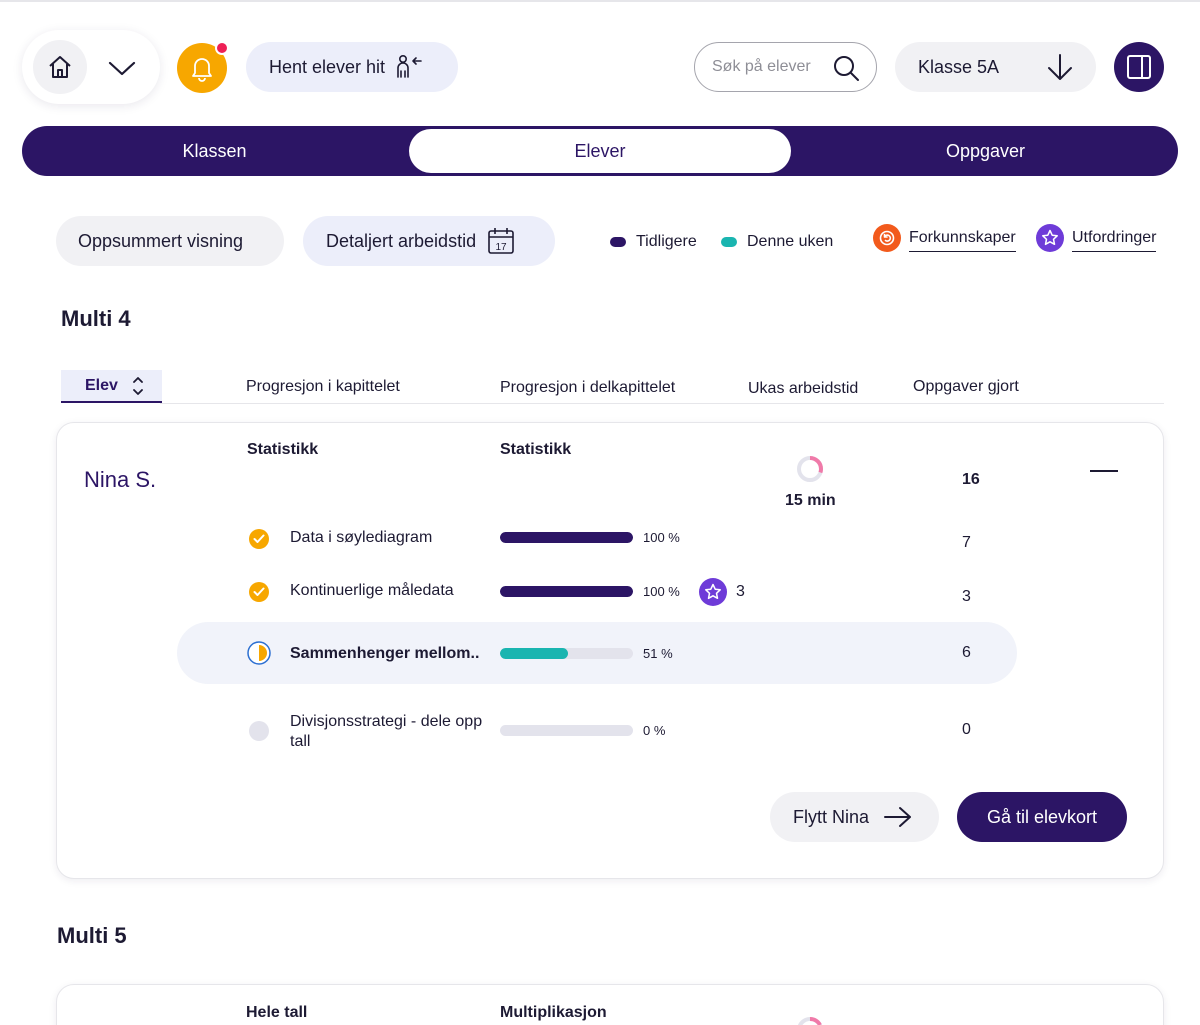 The height and width of the screenshot is (1025, 1200). What do you see at coordinates (1050, 238) in the screenshot?
I see `star-icon` at bounding box center [1050, 238].